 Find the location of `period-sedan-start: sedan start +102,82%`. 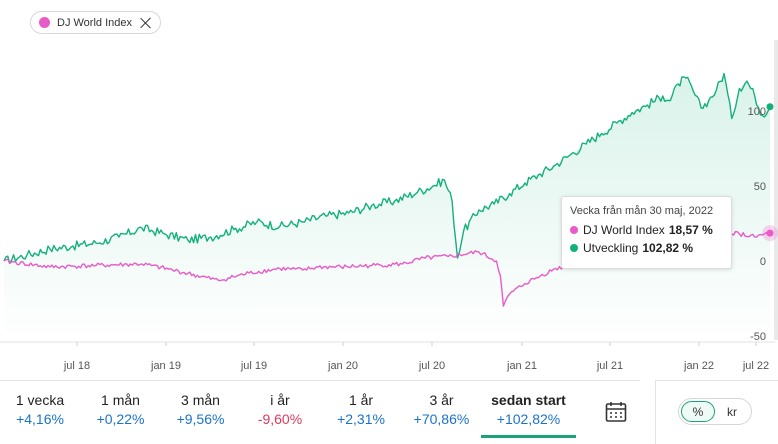

period-sedan-start: sedan start +102,82% is located at coordinates (528, 412).